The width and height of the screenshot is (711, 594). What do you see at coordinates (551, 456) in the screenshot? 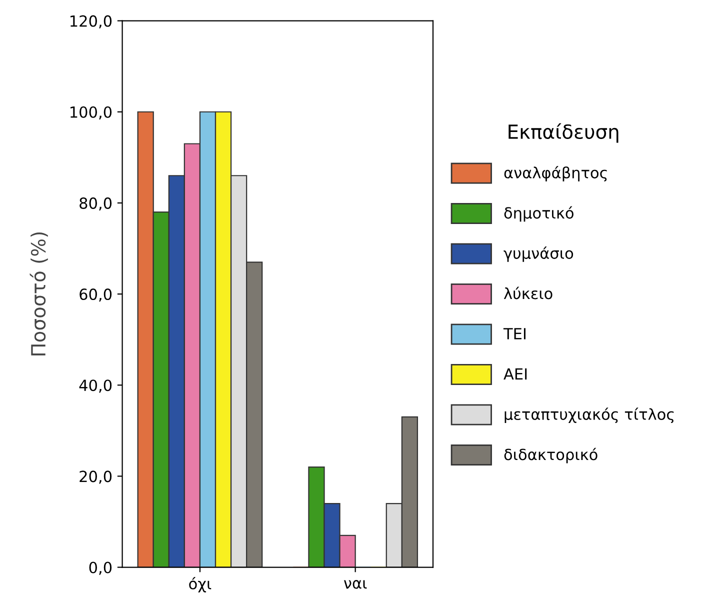
I see `legend-label: διδακτορικό` at bounding box center [551, 456].